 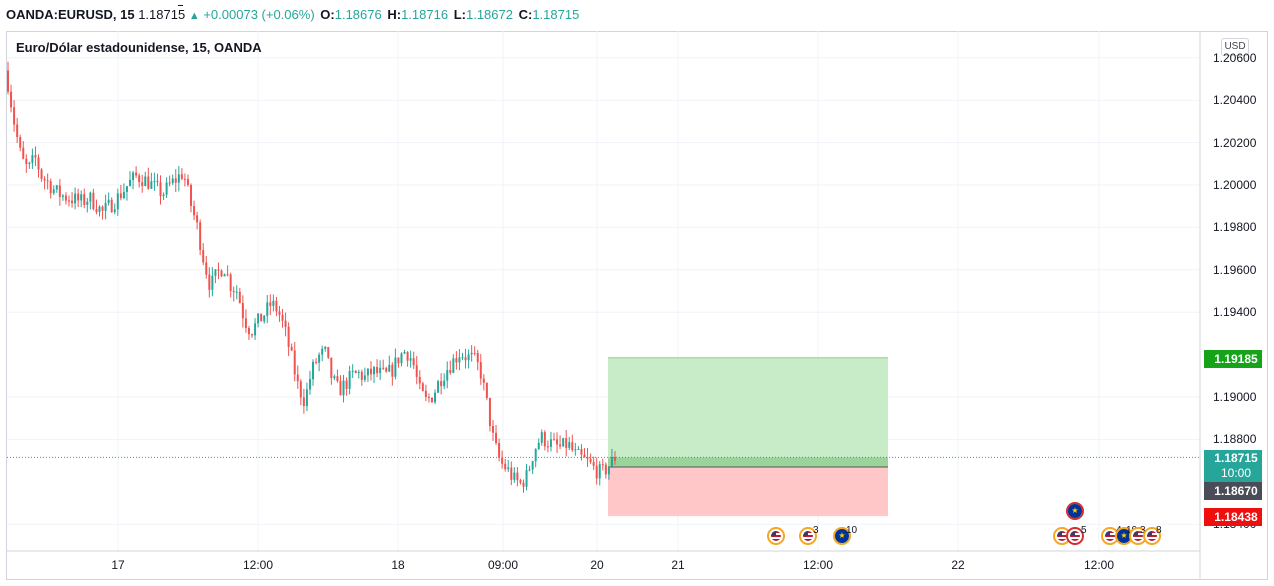 I want to click on event-count: 10, so click(x=852, y=530).